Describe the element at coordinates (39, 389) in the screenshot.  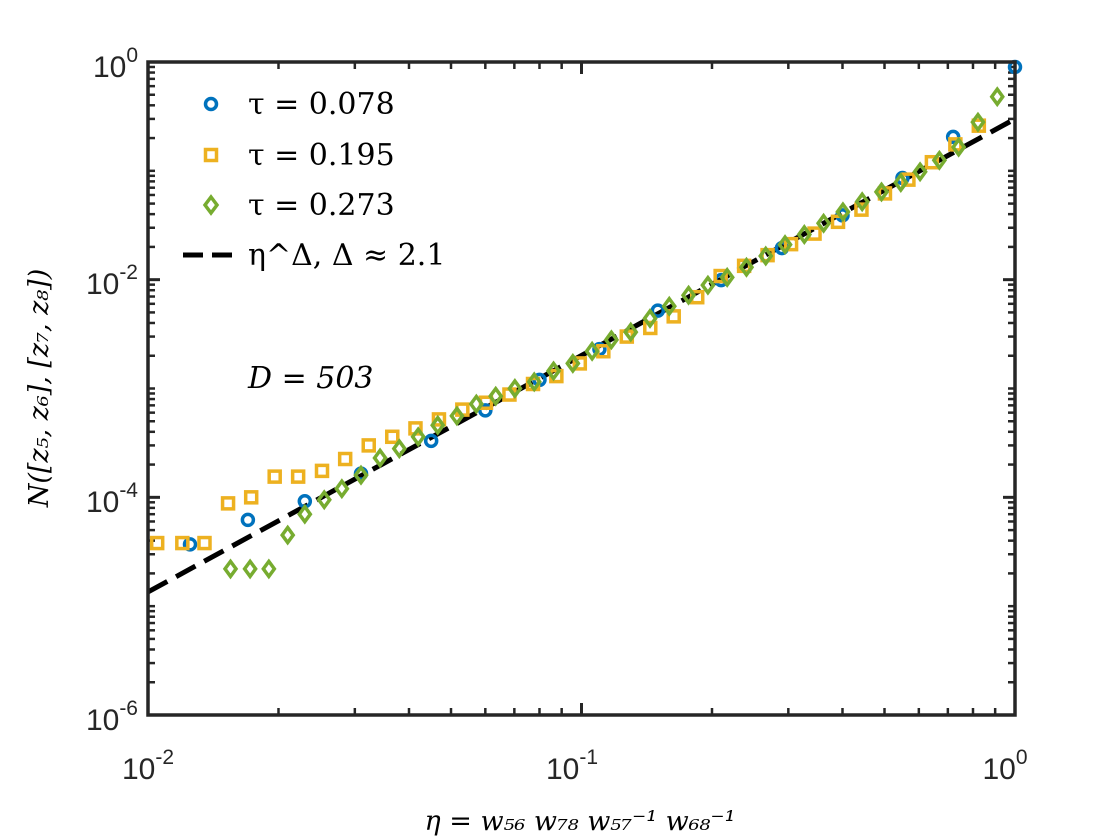
I see `y-axis-label: N([z₅, z₆], [z₇, z₈])` at that location.